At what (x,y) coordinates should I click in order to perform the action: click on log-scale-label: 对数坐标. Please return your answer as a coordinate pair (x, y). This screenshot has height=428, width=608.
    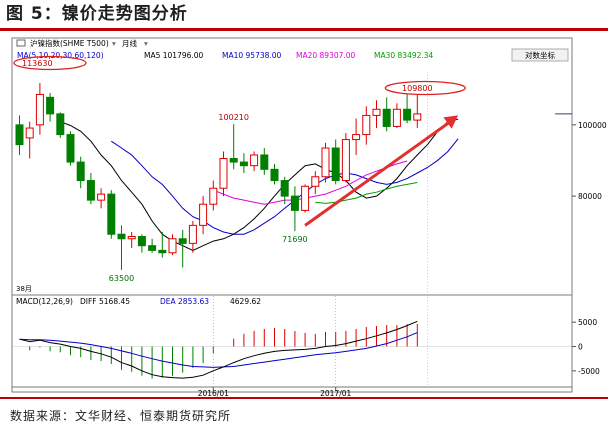
    Looking at the image, I should click on (540, 55).